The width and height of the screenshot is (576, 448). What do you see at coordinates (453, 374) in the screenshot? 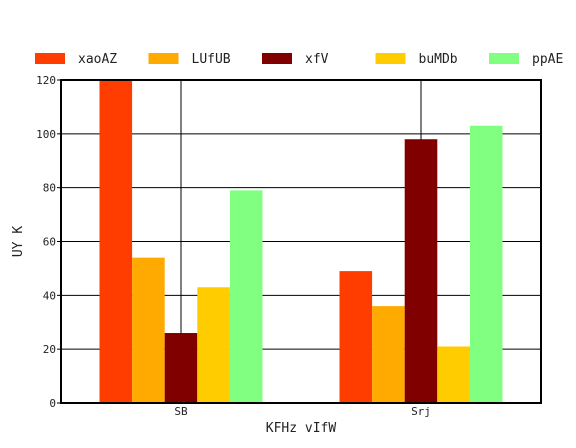
I see `bar-buMDb-Srj` at bounding box center [453, 374].